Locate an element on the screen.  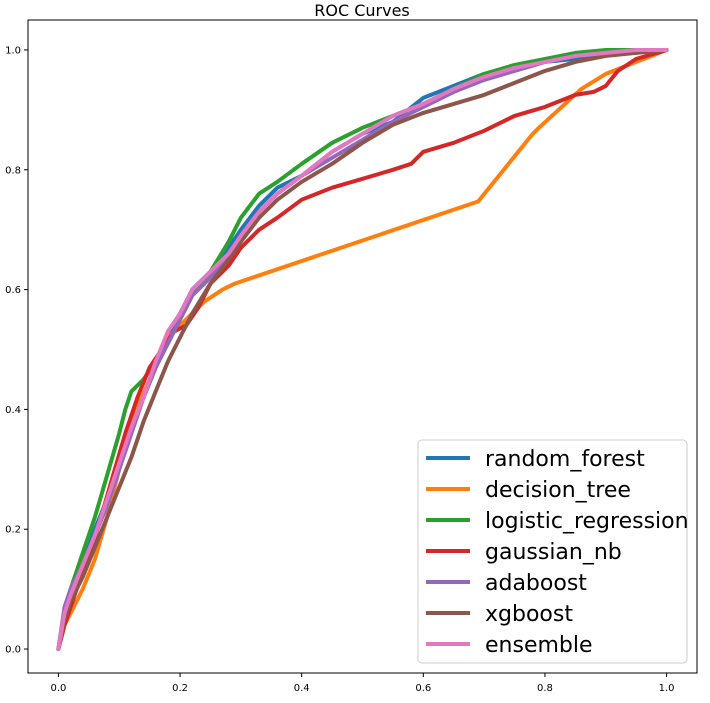
legend-label-decision-tree: decision_tree is located at coordinates (558, 490).